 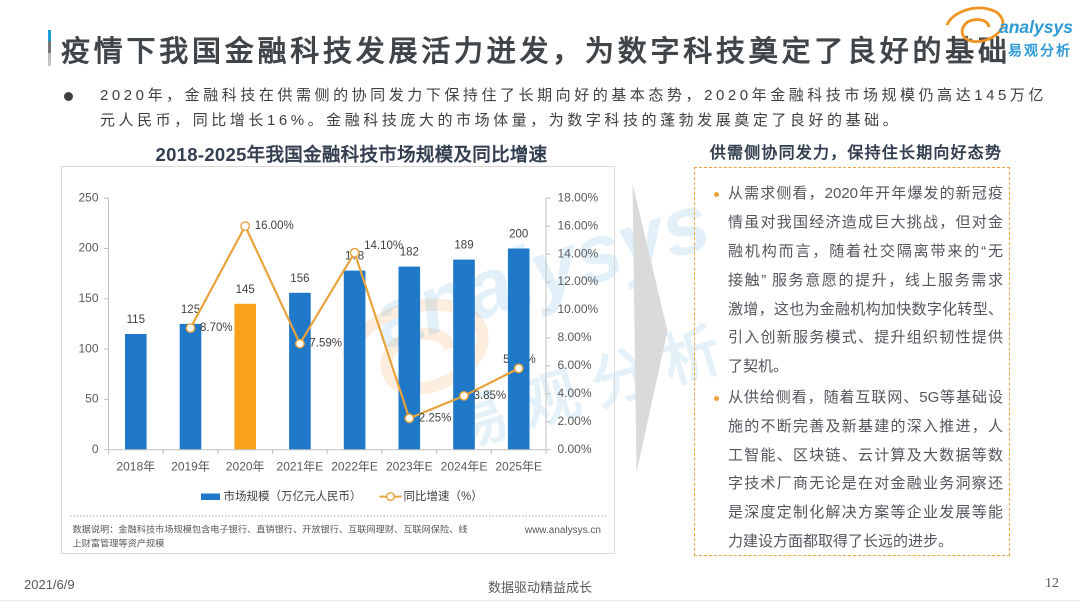 What do you see at coordinates (135, 320) in the screenshot?
I see `svg-text: 115` at bounding box center [135, 320].